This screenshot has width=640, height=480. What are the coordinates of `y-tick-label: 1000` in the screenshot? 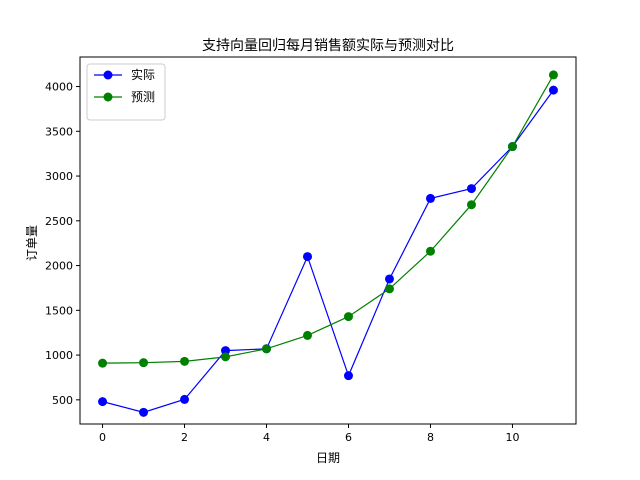 It's located at (59, 355).